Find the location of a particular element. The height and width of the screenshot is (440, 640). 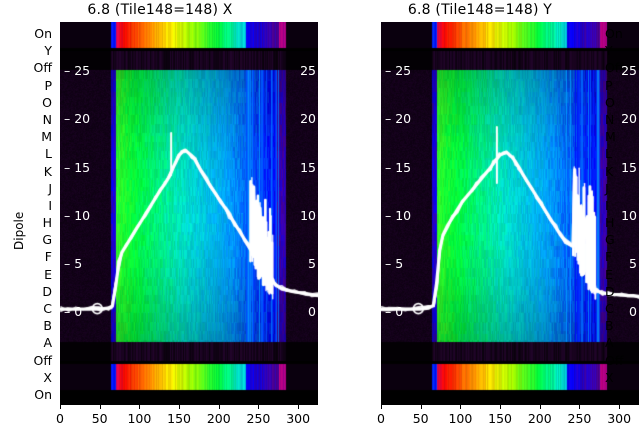

x-axis-left: 0 50 100 150 200 250 300 is located at coordinates (187, 422).